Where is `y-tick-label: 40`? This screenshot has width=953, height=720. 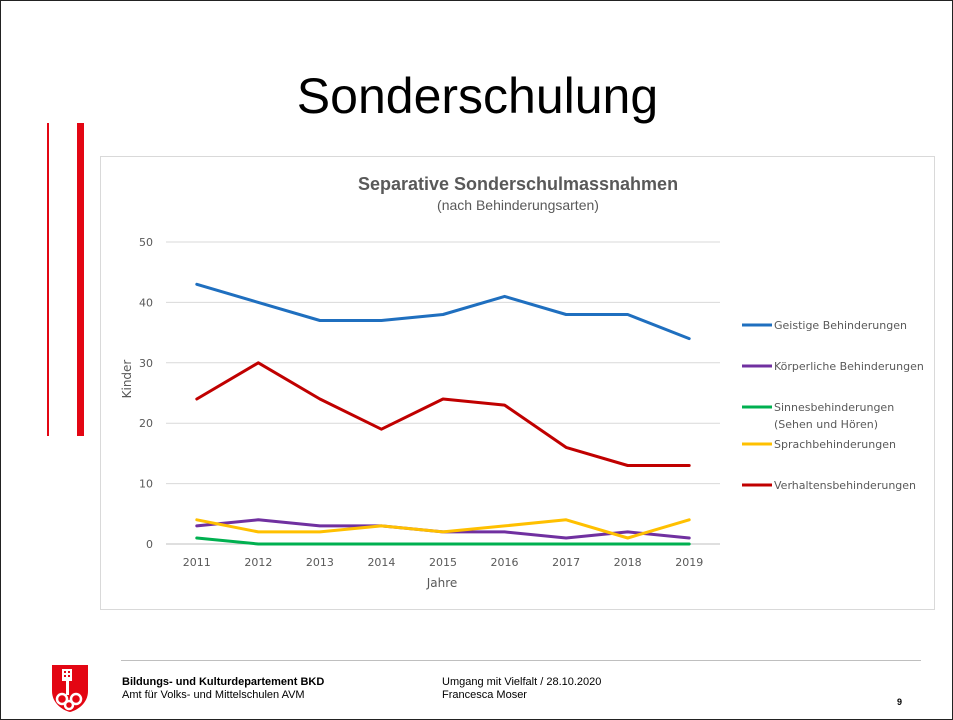
y-tick-label: 40 is located at coordinates (146, 302).